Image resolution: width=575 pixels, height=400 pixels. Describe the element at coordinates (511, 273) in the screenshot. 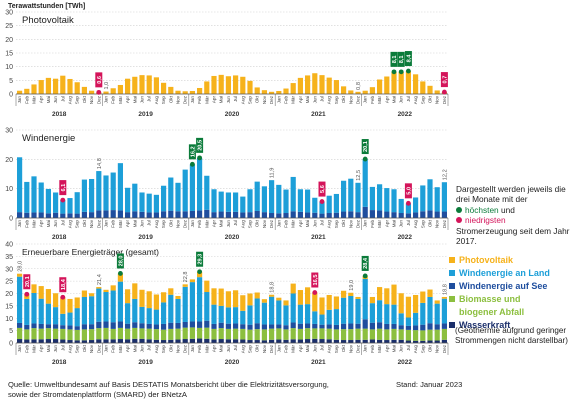

I see `legend-entry: Windenergie an Land` at that location.